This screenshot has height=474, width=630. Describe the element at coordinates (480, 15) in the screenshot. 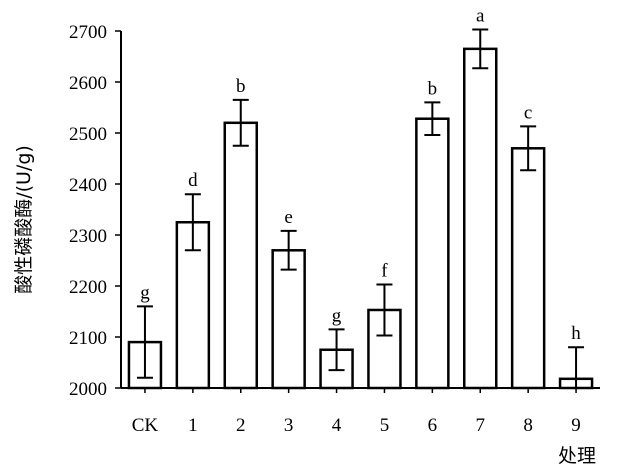

I see `significance-label: a` at that location.